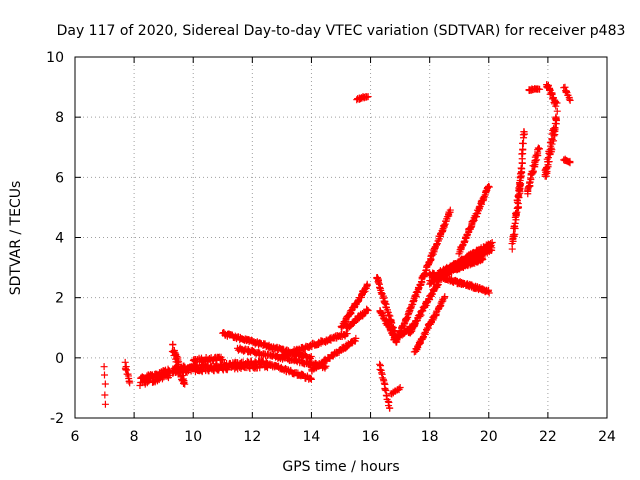 The height and width of the screenshot is (480, 640). Describe the element at coordinates (312, 437) in the screenshot. I see `x-tick-label: 14` at that location.